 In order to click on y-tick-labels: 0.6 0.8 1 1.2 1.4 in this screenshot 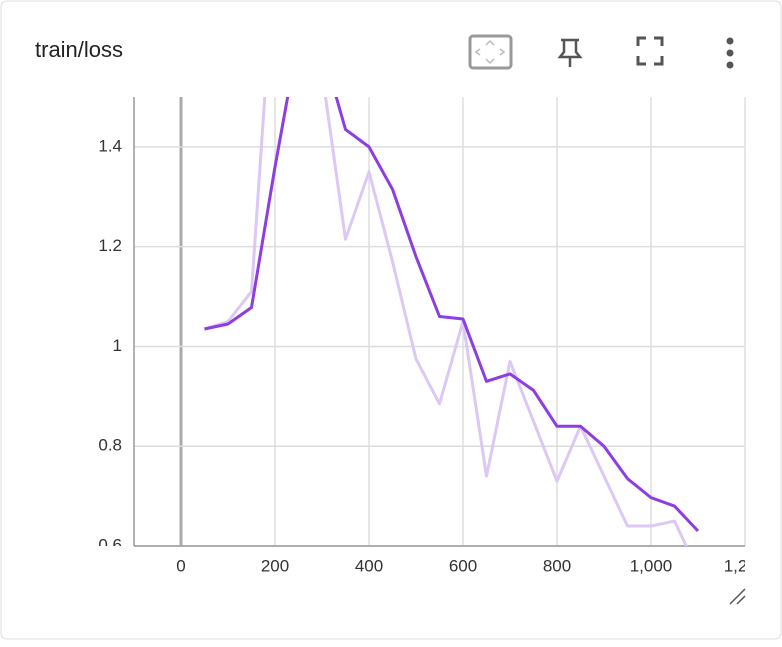, I will do `click(110, 345)`.